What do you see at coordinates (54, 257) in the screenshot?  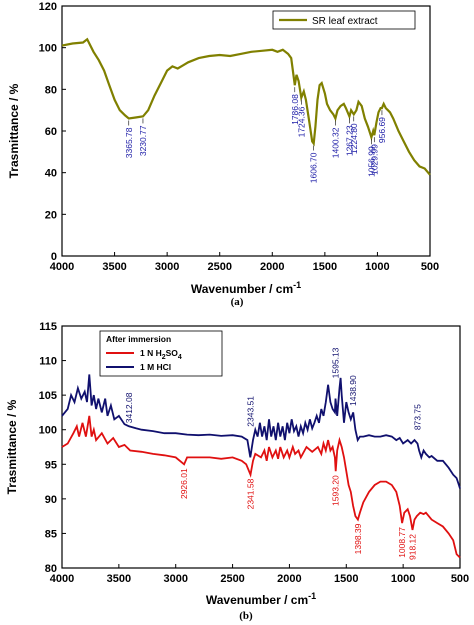 I see `chart-a-ytick-label: 0` at bounding box center [54, 257].